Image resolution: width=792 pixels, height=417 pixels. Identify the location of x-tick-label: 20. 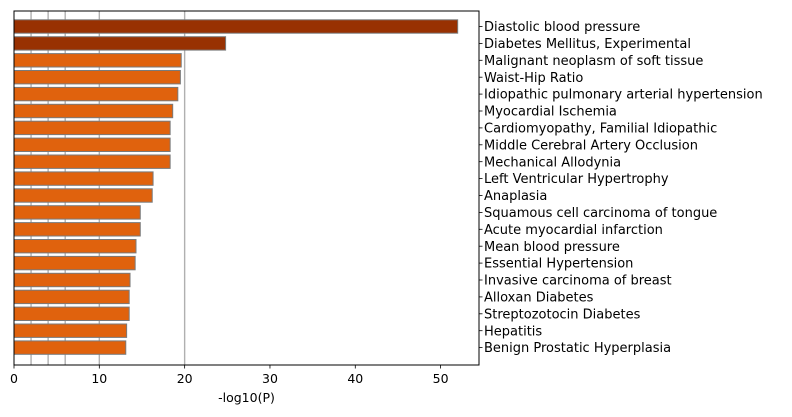
(185, 378).